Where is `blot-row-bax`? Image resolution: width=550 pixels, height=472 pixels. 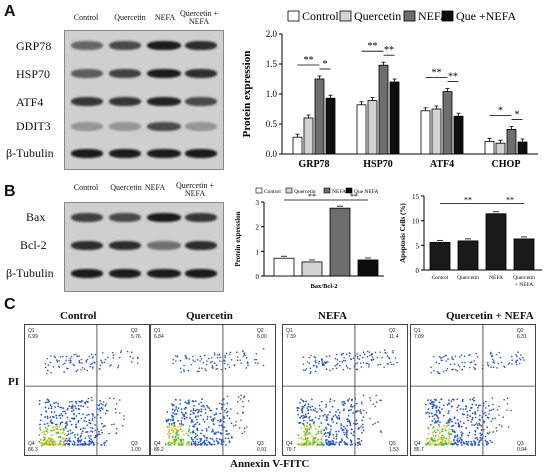
blot-row-bax is located at coordinates (144, 217).